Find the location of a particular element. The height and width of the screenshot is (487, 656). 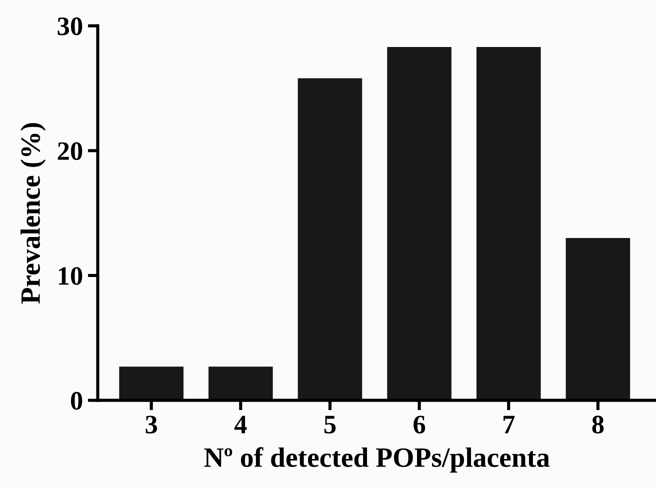

x-tick-label: 3 is located at coordinates (152, 425).